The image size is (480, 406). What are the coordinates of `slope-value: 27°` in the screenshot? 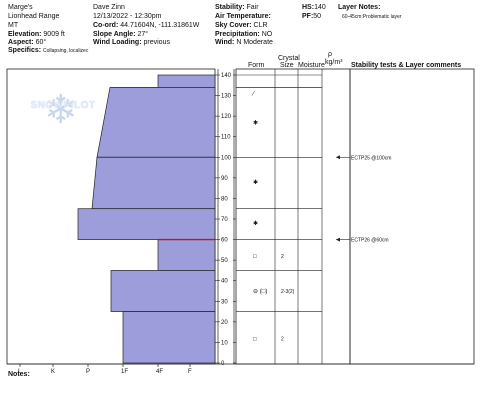 It's located at (143, 34).